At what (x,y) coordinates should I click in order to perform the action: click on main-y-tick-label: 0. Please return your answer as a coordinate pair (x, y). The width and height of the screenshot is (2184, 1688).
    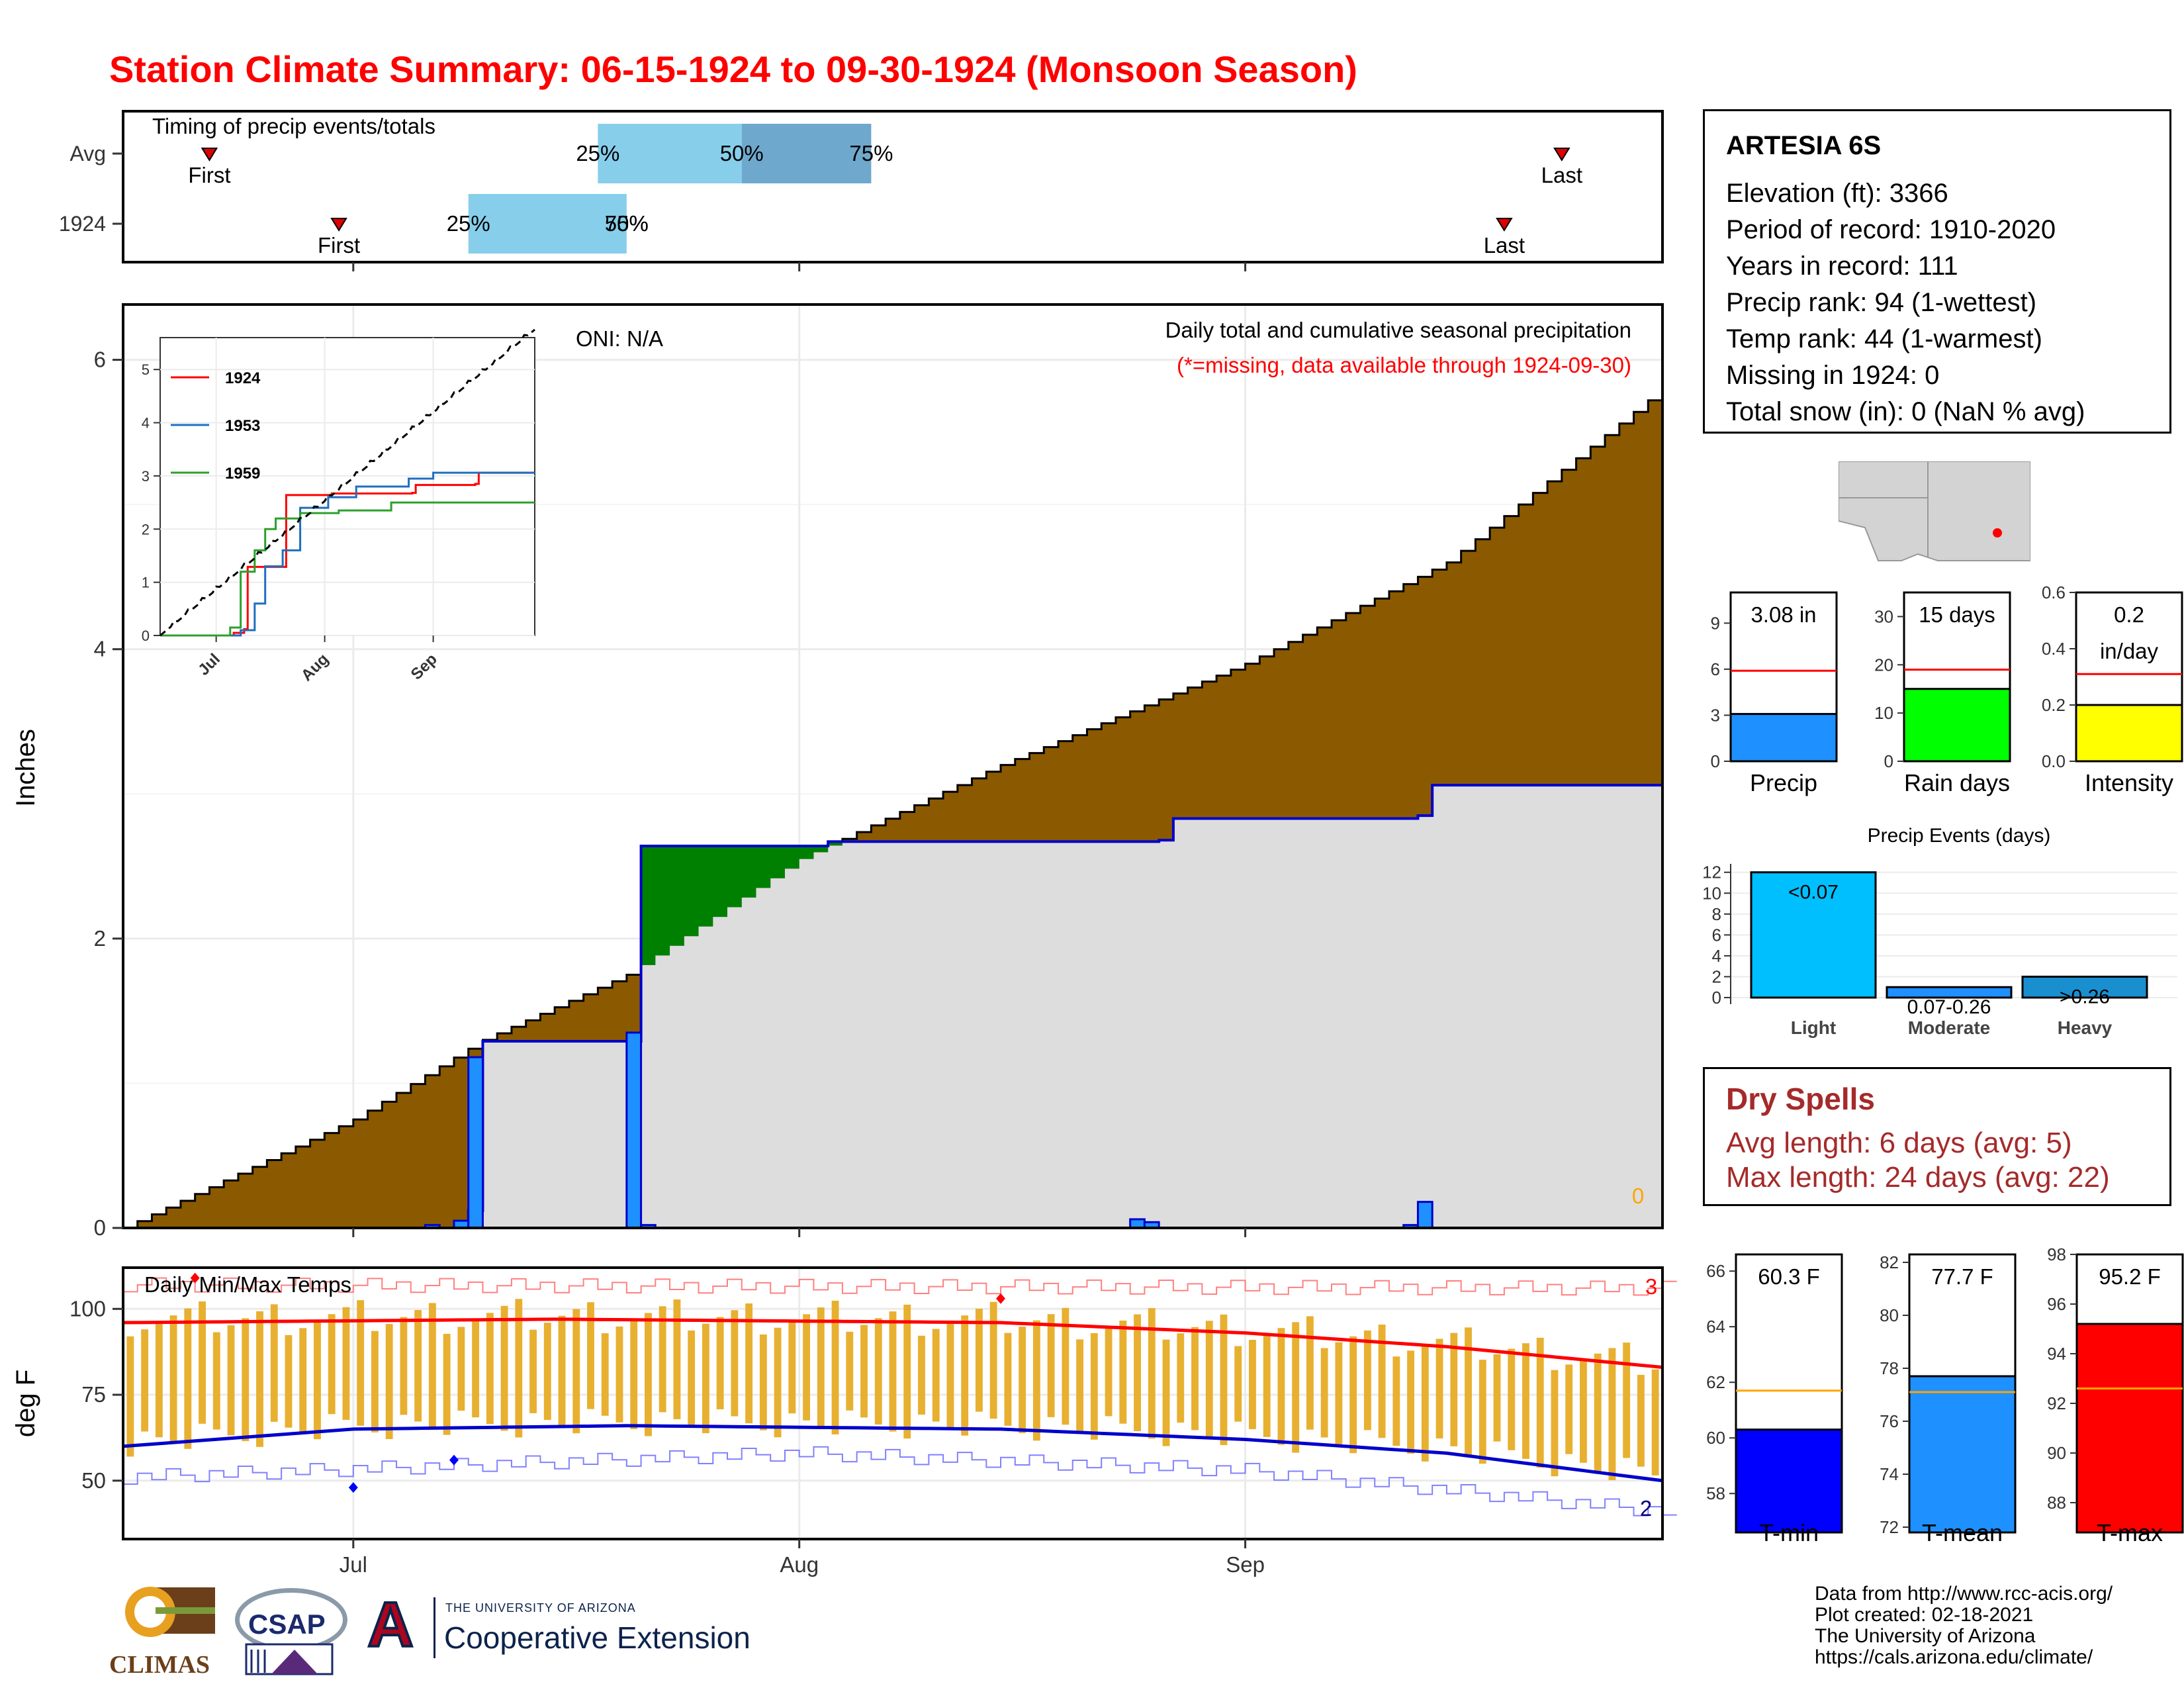
    Looking at the image, I should click on (100, 1227).